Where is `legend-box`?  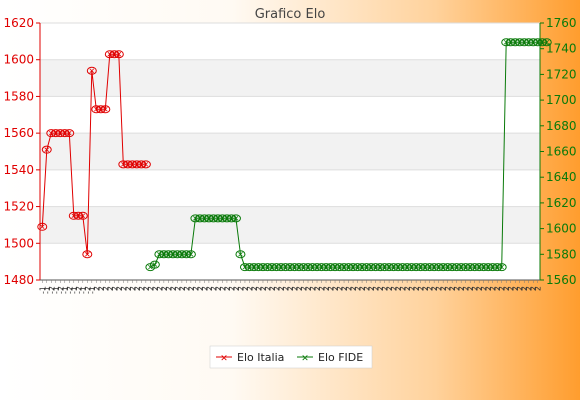
legend-box is located at coordinates (291, 357).